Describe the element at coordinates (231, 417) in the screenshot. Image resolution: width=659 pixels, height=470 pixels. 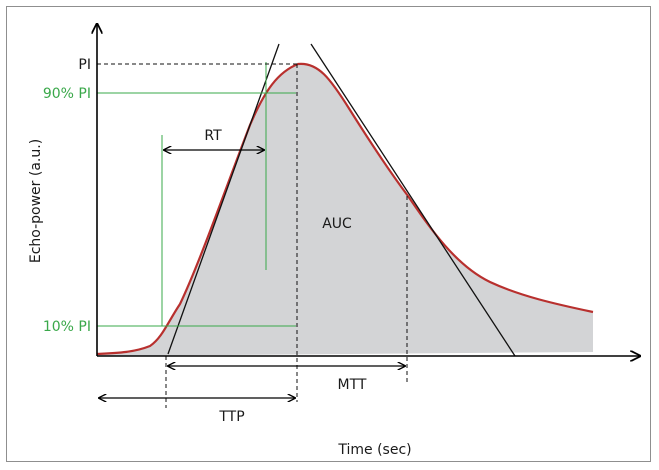
I see `label-ttp: TTP` at that location.